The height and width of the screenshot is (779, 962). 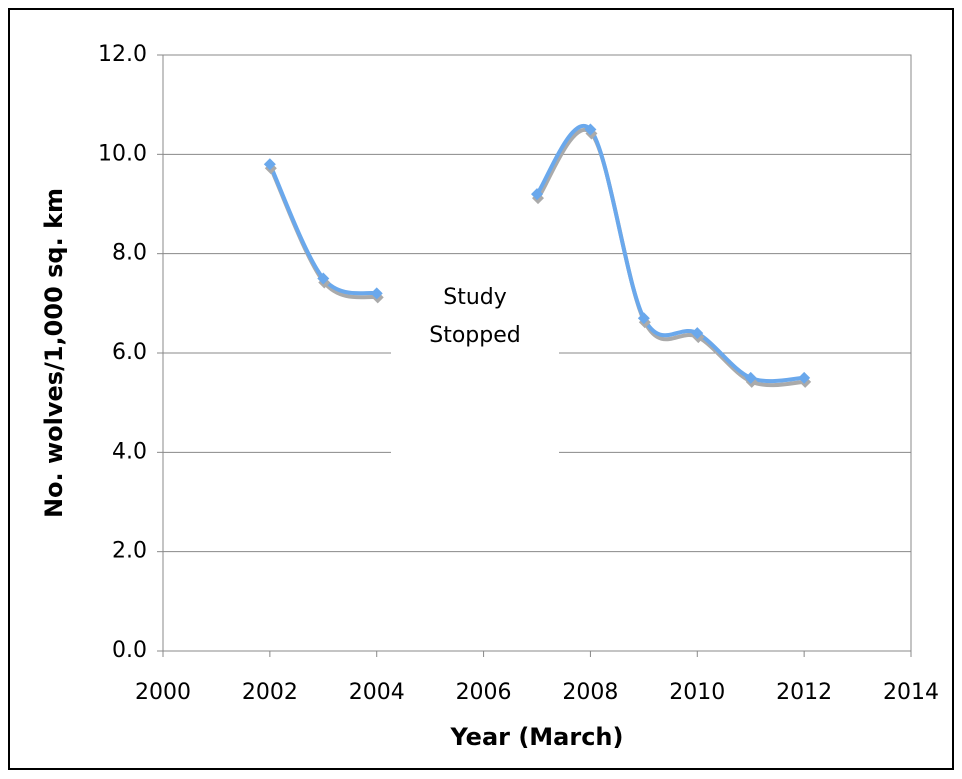 What do you see at coordinates (163, 692) in the screenshot?
I see `x-tick-label: 2000` at bounding box center [163, 692].